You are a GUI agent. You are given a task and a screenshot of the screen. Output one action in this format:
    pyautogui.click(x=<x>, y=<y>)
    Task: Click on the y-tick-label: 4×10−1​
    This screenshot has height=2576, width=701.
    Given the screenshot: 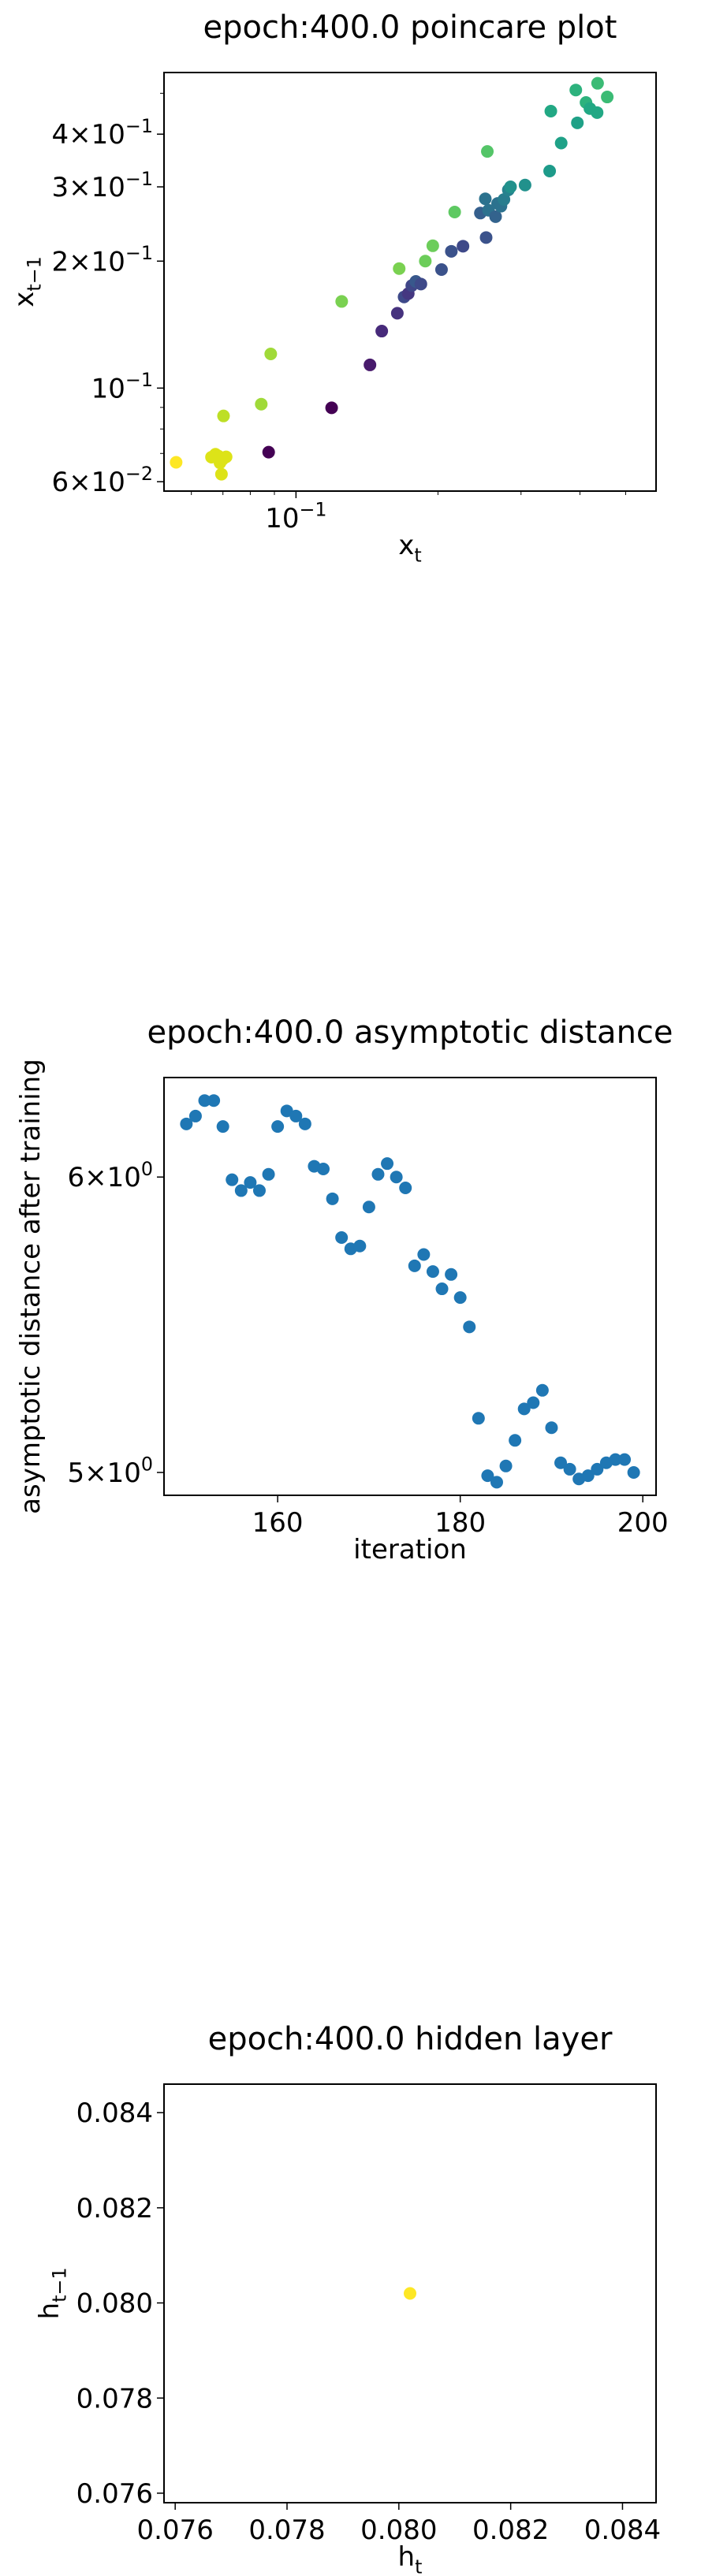 What is the action you would take?
    pyautogui.click(x=102, y=133)
    